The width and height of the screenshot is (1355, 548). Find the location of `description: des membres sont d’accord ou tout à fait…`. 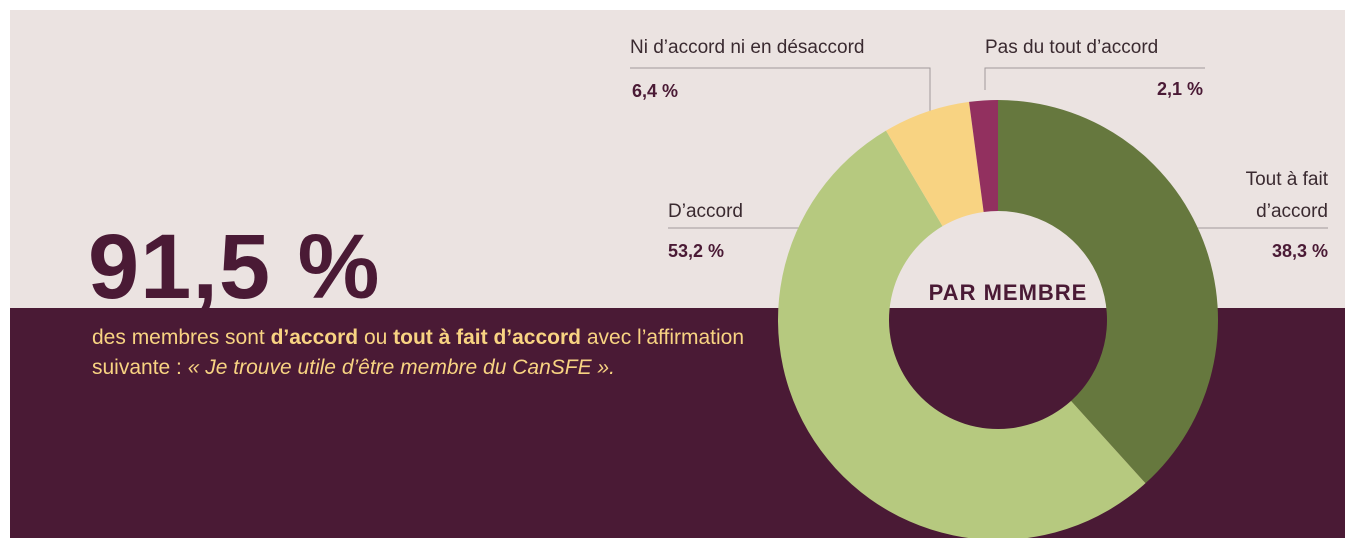

description: des membres sont d’accord ou tout à fait… is located at coordinates (432, 353).